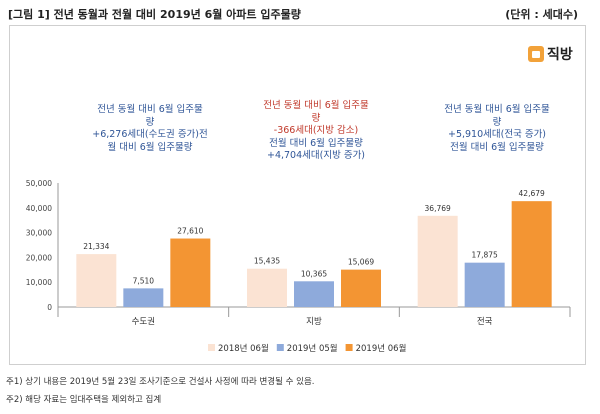 This screenshot has height=414, width=600. Describe the element at coordinates (39, 282) in the screenshot. I see `y-tick-label: 10,000` at that location.